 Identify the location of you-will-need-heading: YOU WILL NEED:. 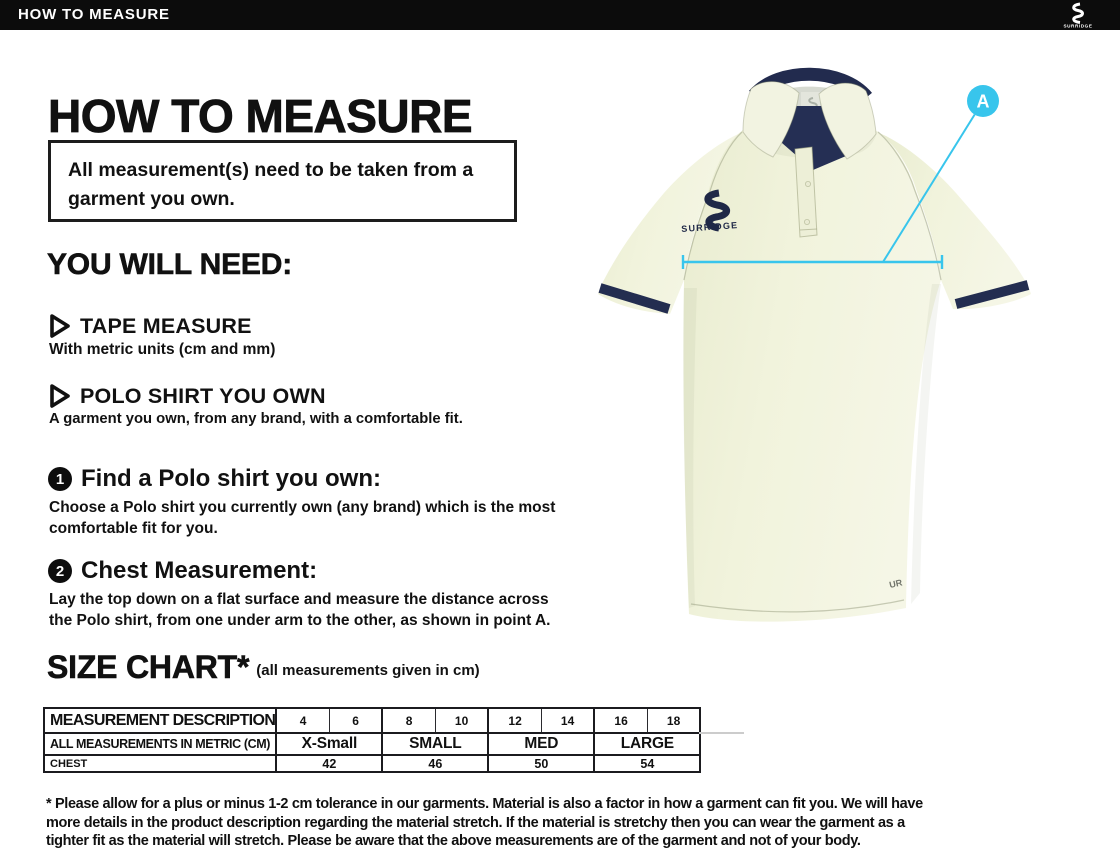
(170, 264).